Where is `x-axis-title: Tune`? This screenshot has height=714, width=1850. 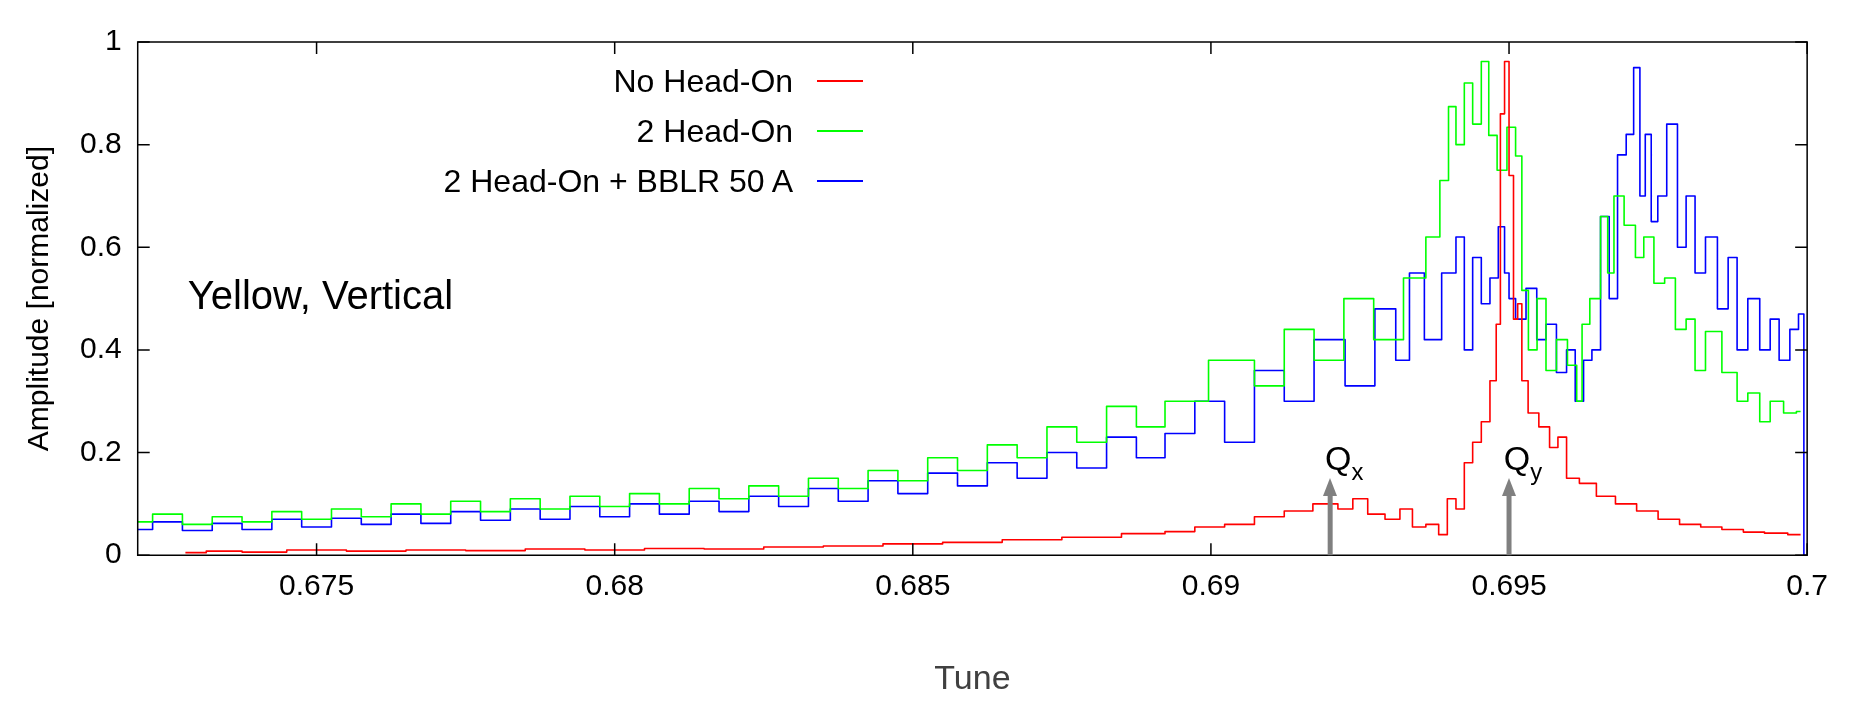
x-axis-title: Tune is located at coordinates (972, 676).